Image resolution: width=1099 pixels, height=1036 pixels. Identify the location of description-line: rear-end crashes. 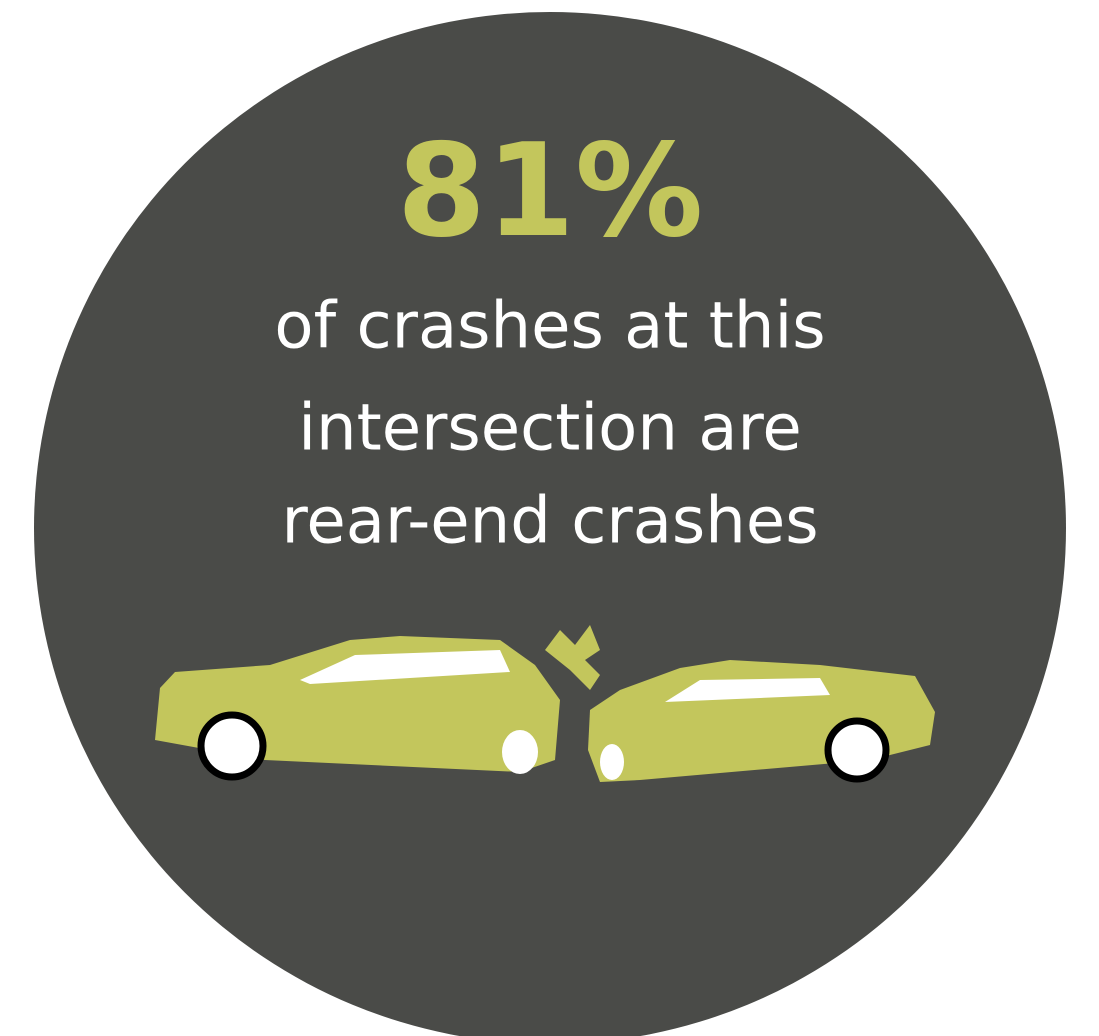
(549, 522).